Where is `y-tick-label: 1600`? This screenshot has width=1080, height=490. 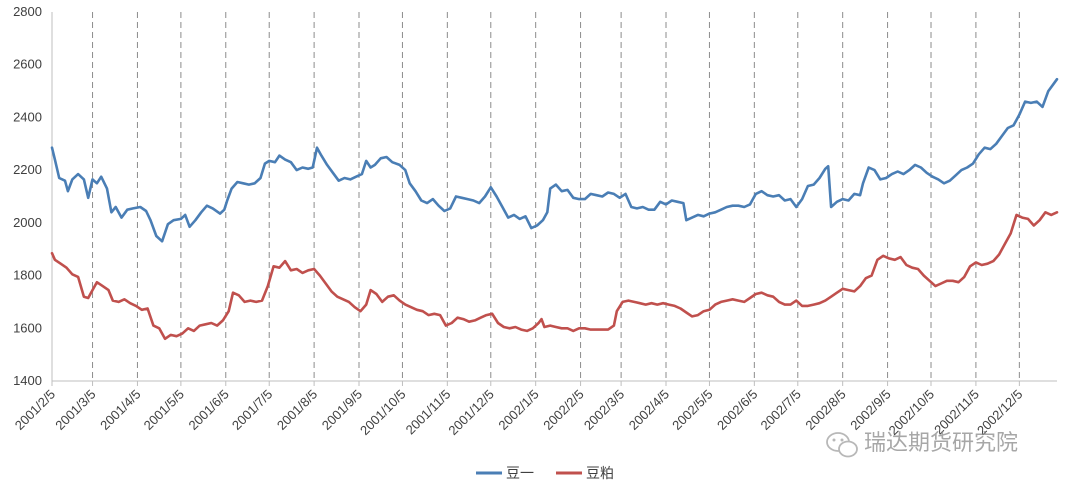 y-tick-label: 1600 is located at coordinates (27, 327).